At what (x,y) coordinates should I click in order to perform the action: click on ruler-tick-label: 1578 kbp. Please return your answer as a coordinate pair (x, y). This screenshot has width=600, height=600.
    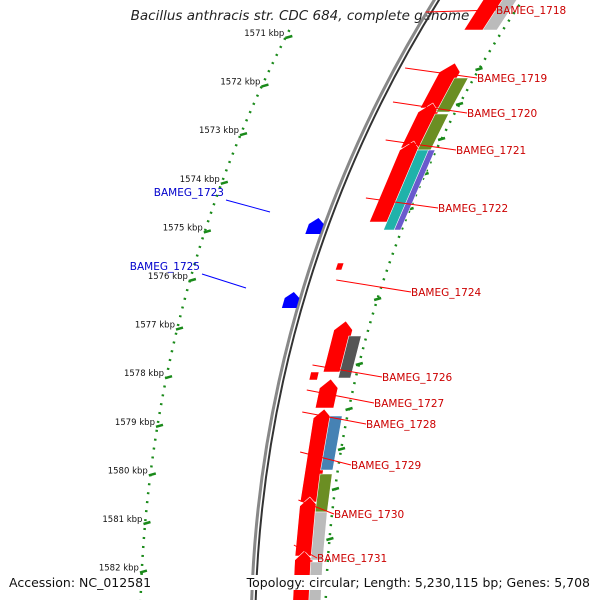
    Looking at the image, I should click on (144, 374).